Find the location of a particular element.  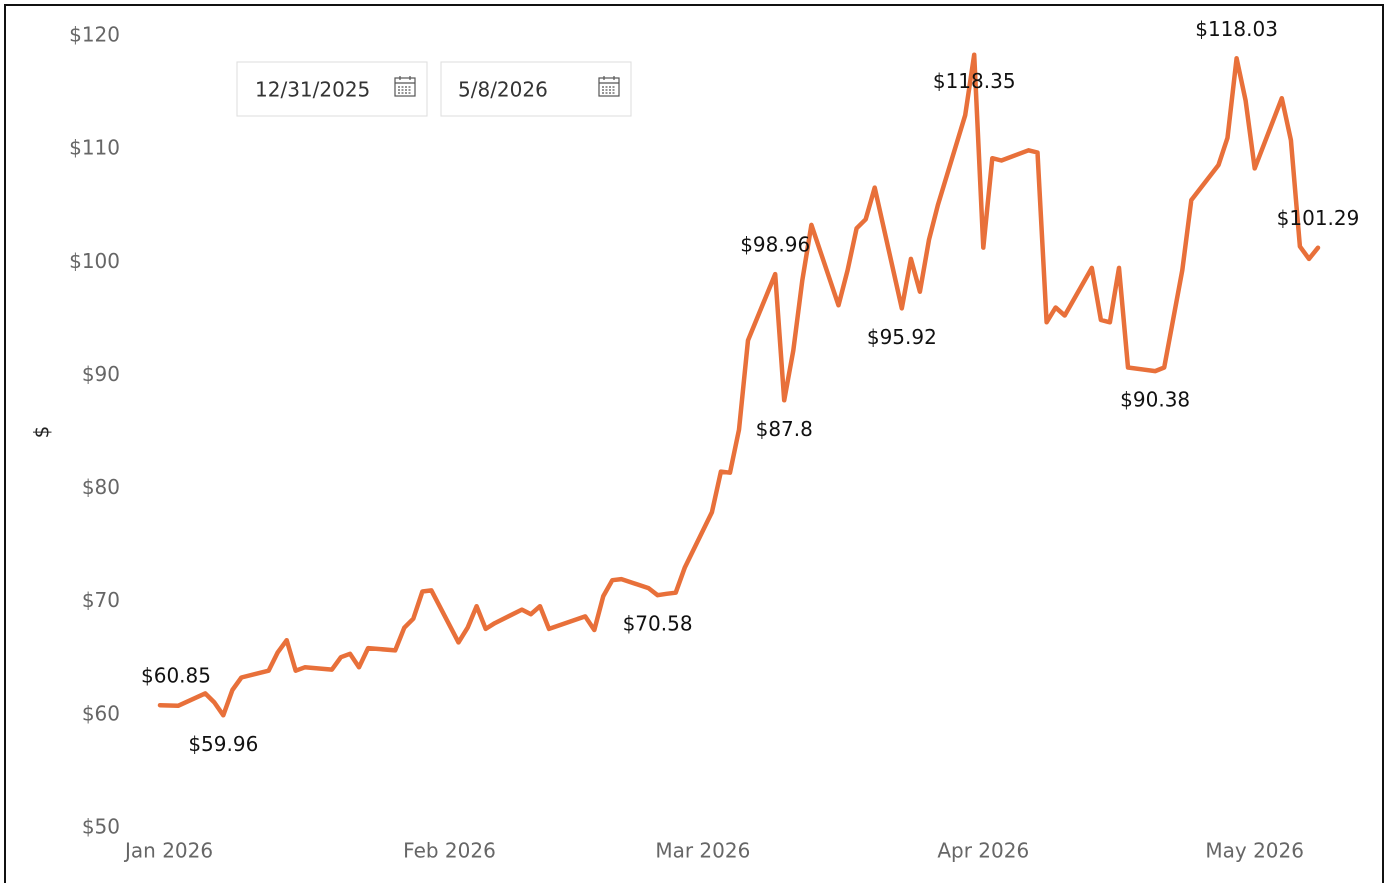

x-tick-label: Jan 2026 is located at coordinates (168, 851).